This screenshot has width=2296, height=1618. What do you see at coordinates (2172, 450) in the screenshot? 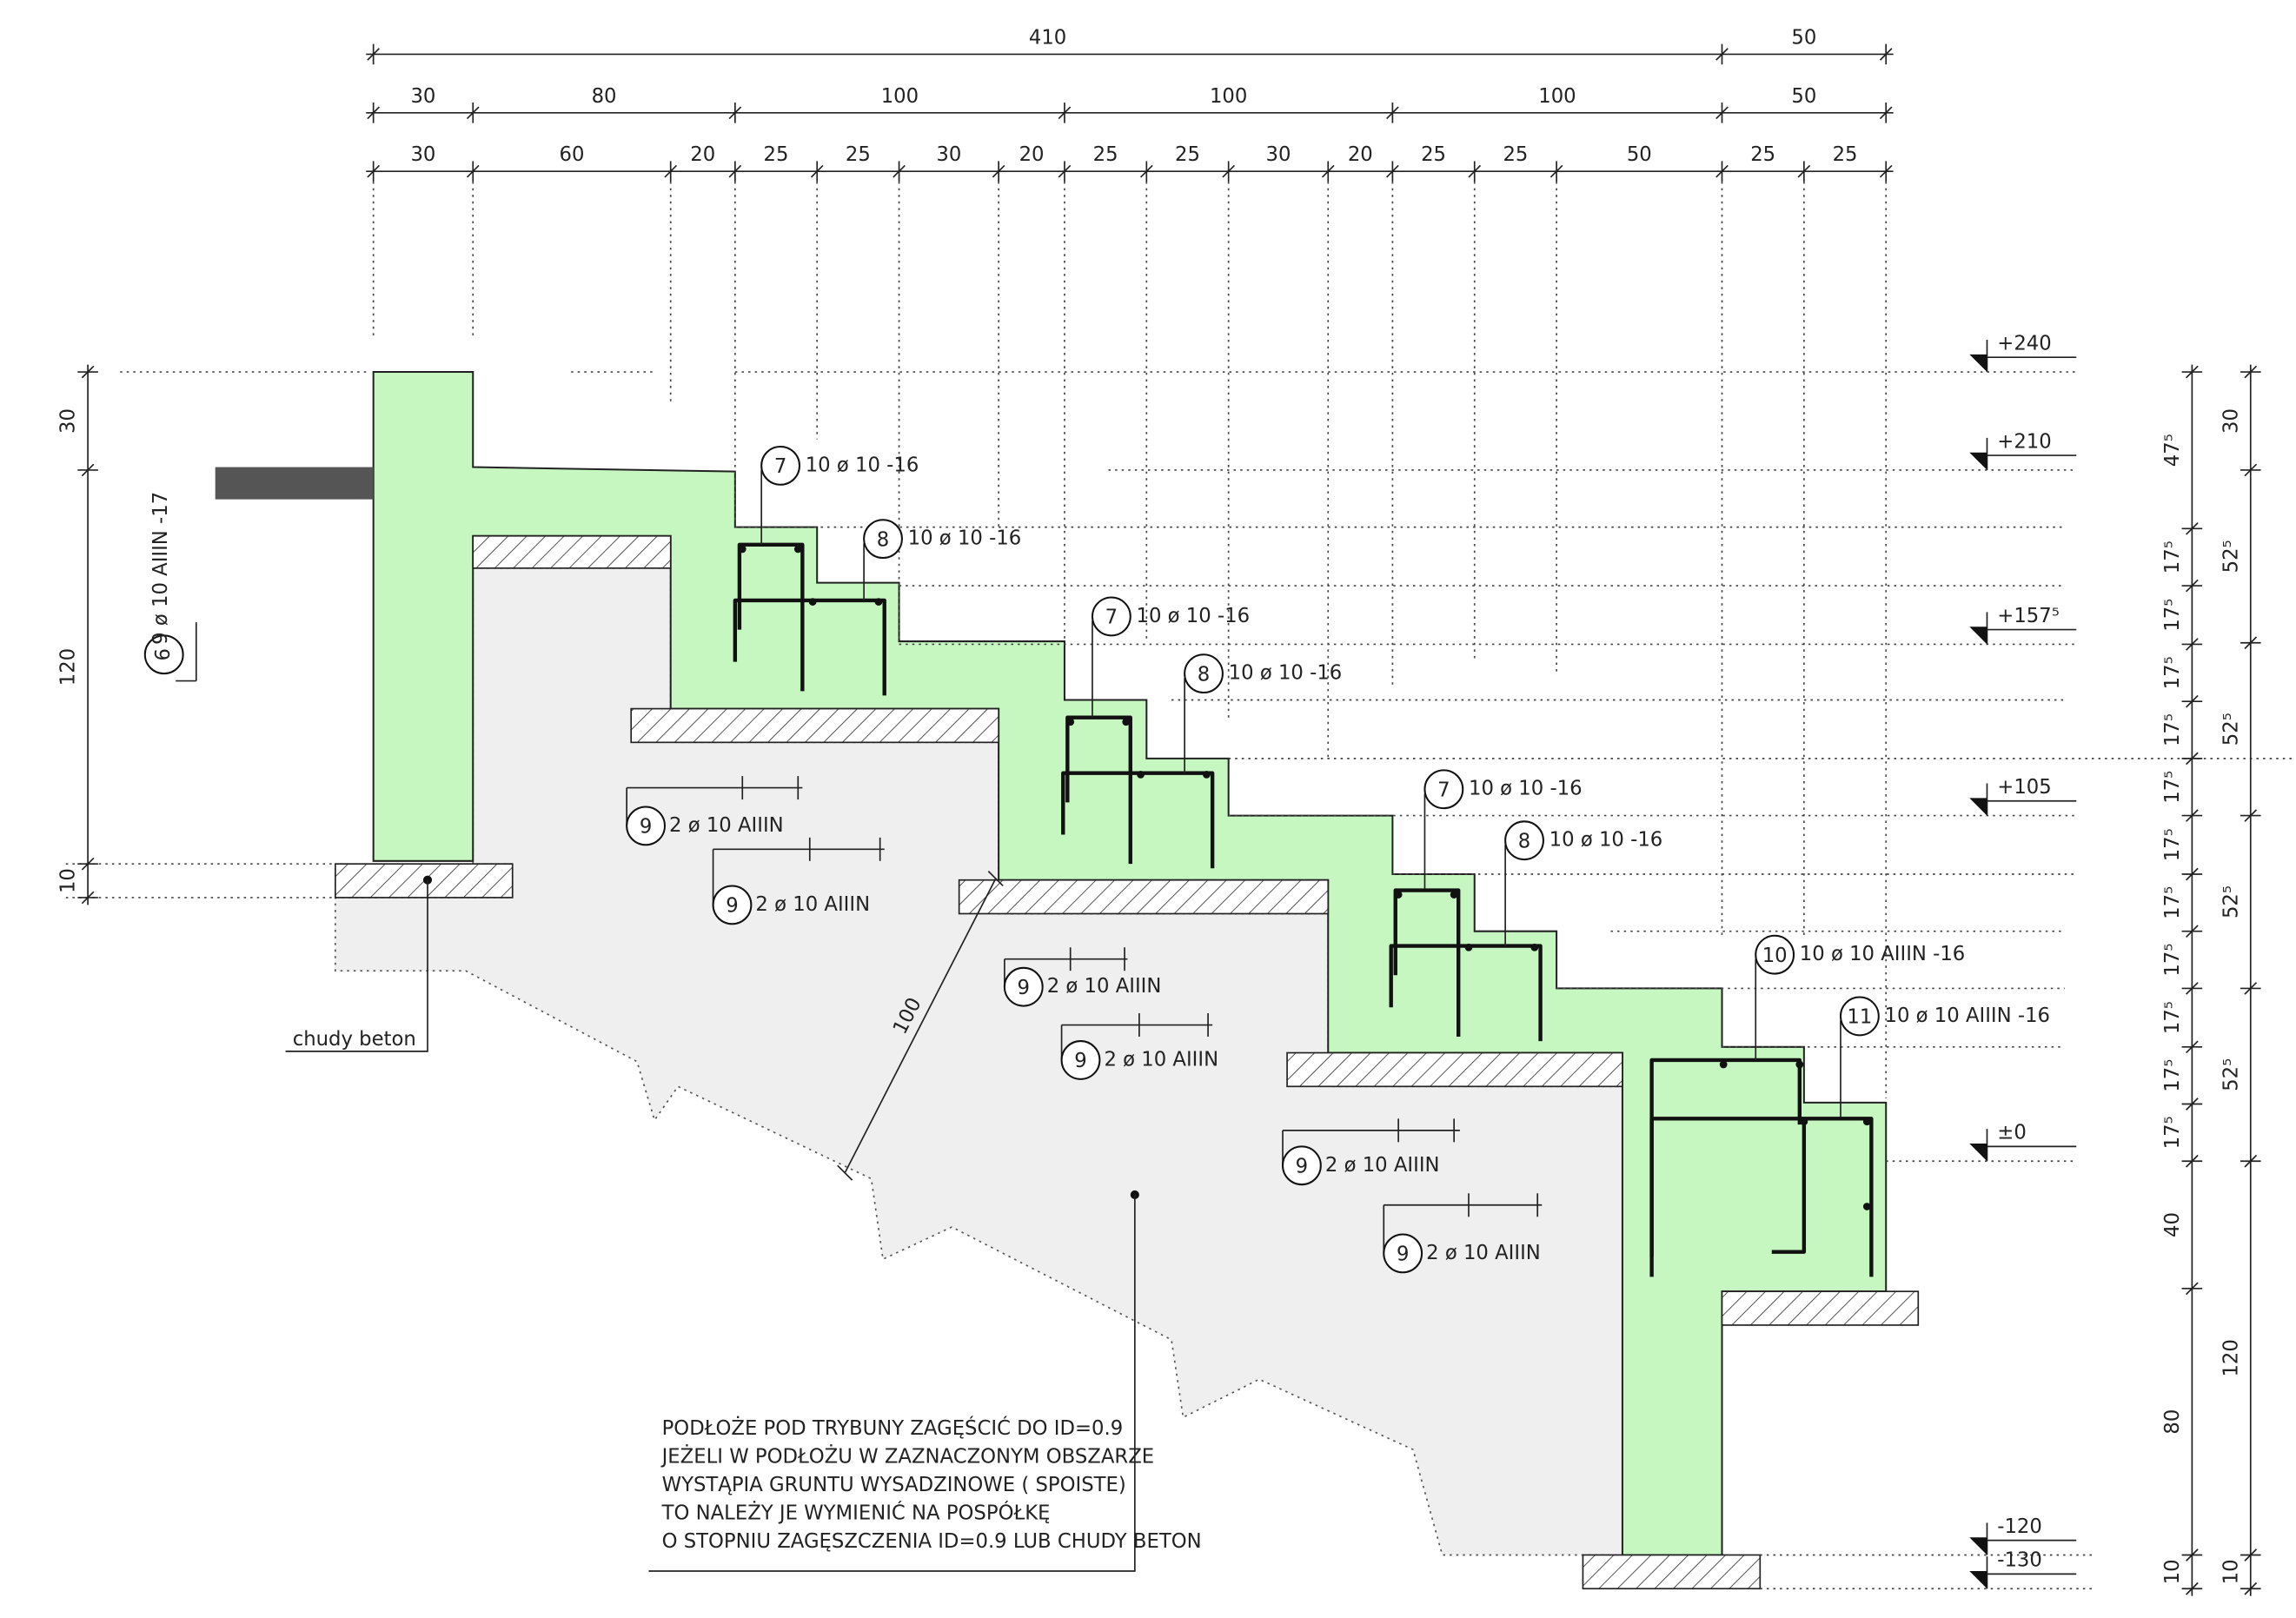
I see `dimension-label: 47⁵` at bounding box center [2172, 450].